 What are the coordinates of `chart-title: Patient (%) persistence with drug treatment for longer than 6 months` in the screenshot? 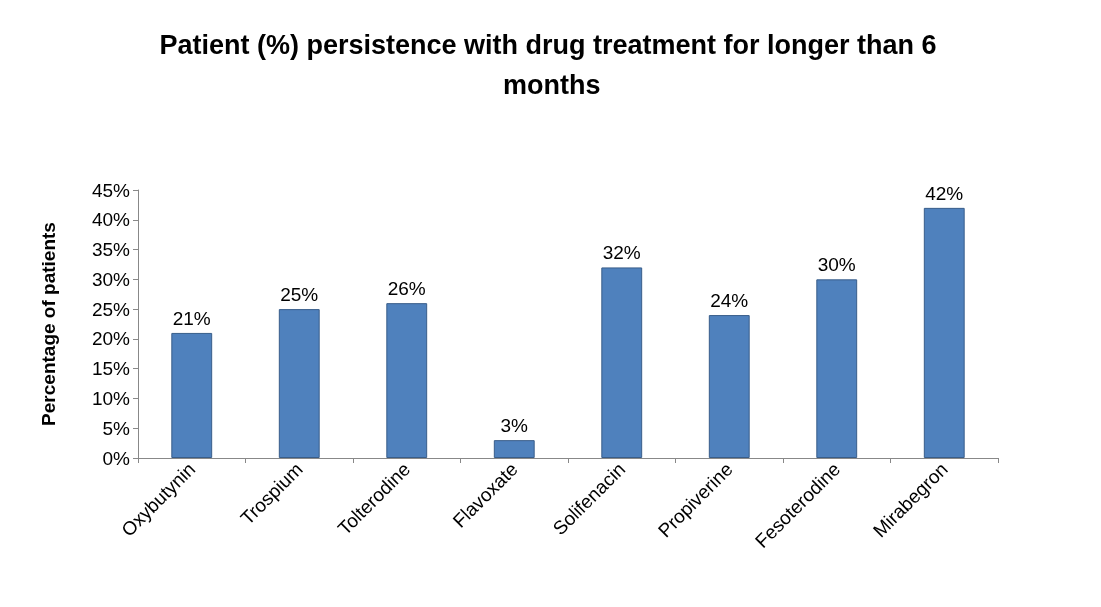 It's located at (548, 65).